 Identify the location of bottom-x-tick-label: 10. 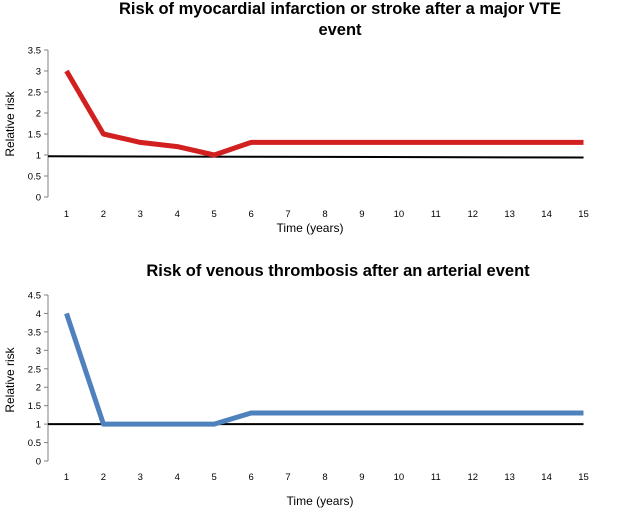
(399, 477).